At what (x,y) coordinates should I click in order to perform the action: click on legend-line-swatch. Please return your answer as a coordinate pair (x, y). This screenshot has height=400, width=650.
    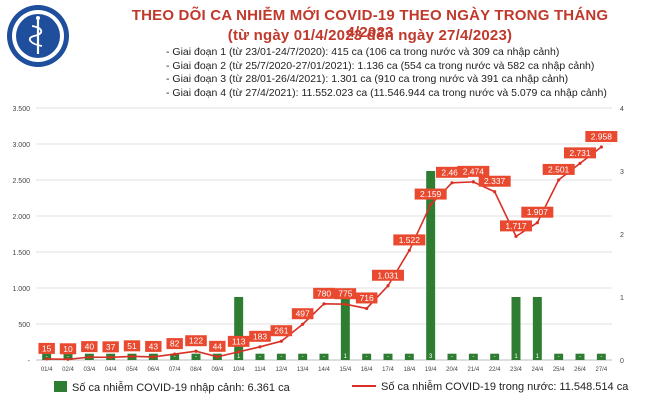
    Looking at the image, I should click on (364, 386).